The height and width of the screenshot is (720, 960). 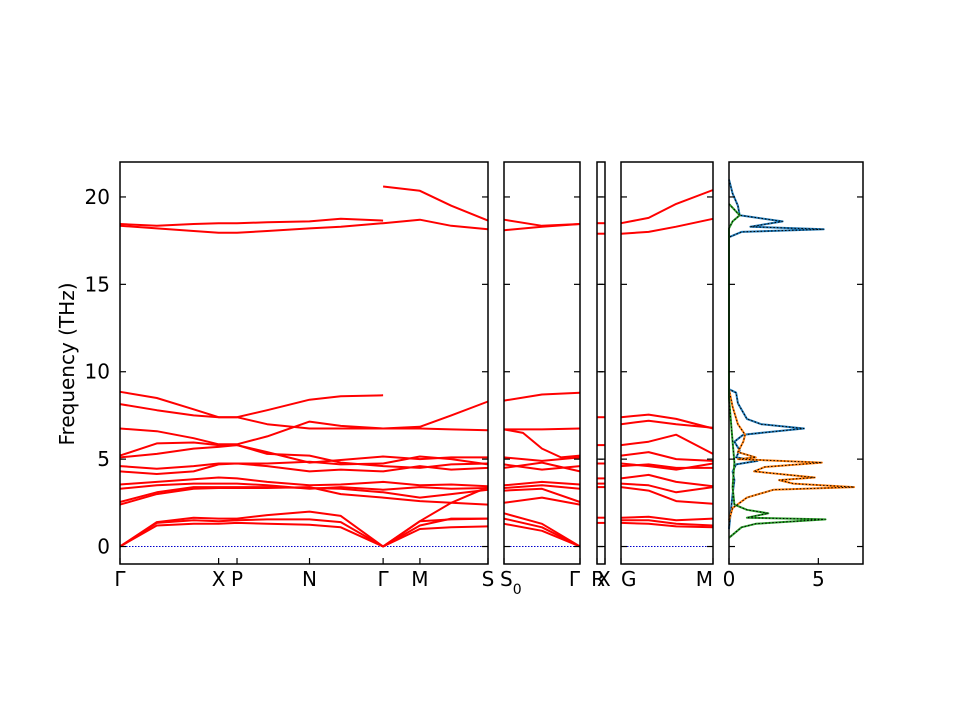 I want to click on y-tick-label: 0, so click(x=103, y=547).